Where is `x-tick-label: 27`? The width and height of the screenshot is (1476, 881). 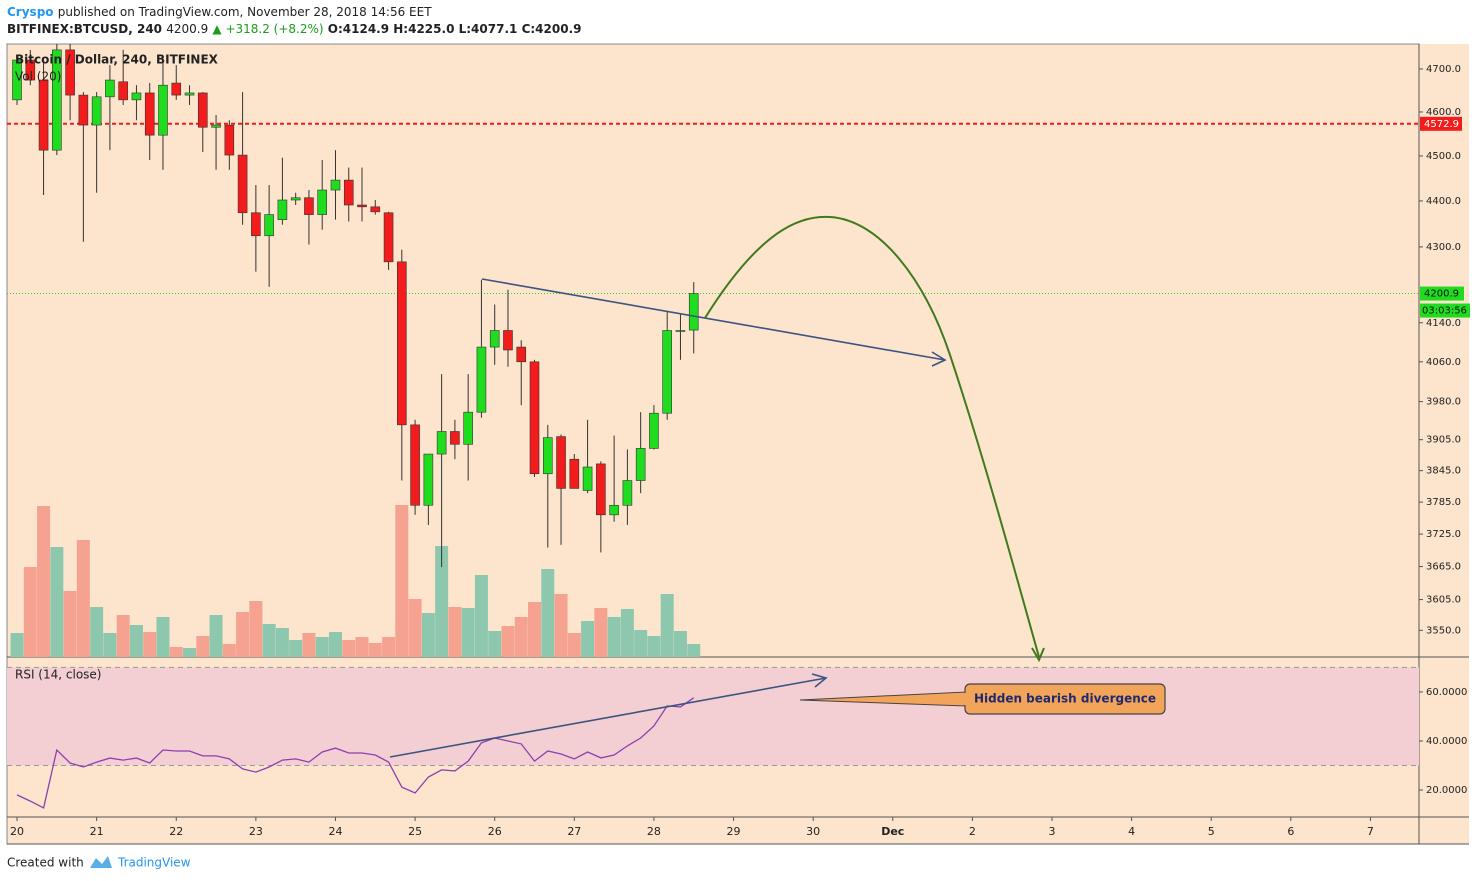 x-tick-label: 27 is located at coordinates (574, 831).